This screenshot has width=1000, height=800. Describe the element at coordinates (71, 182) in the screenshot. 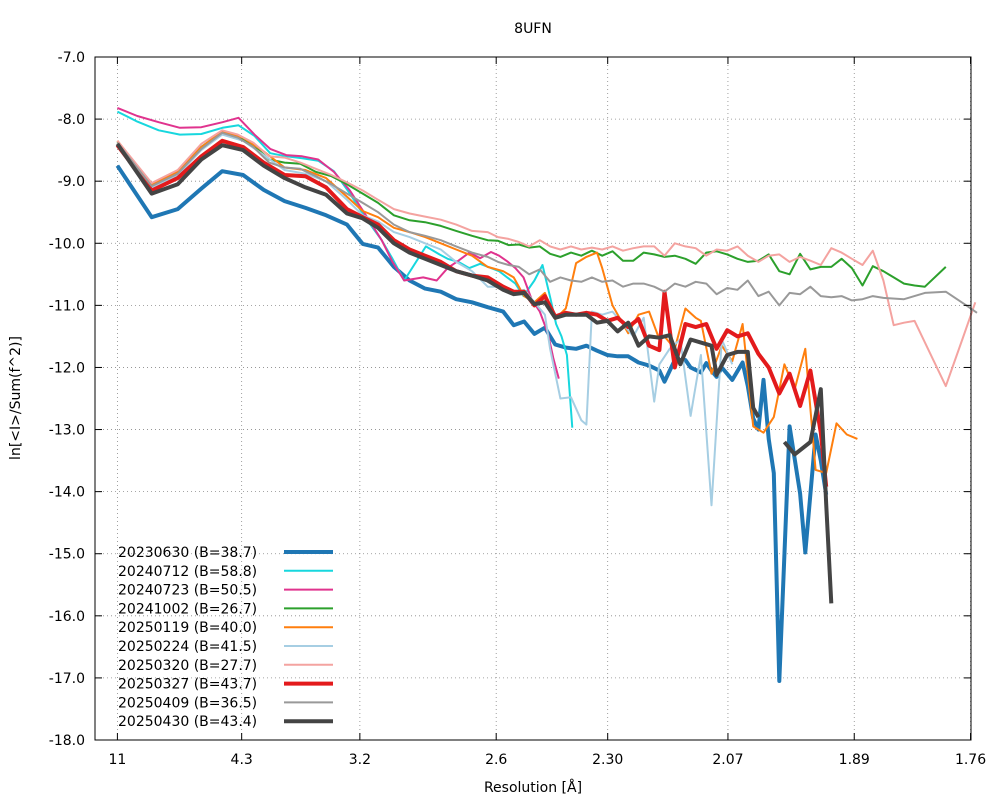

I see `y-tick-label: -9.0` at that location.